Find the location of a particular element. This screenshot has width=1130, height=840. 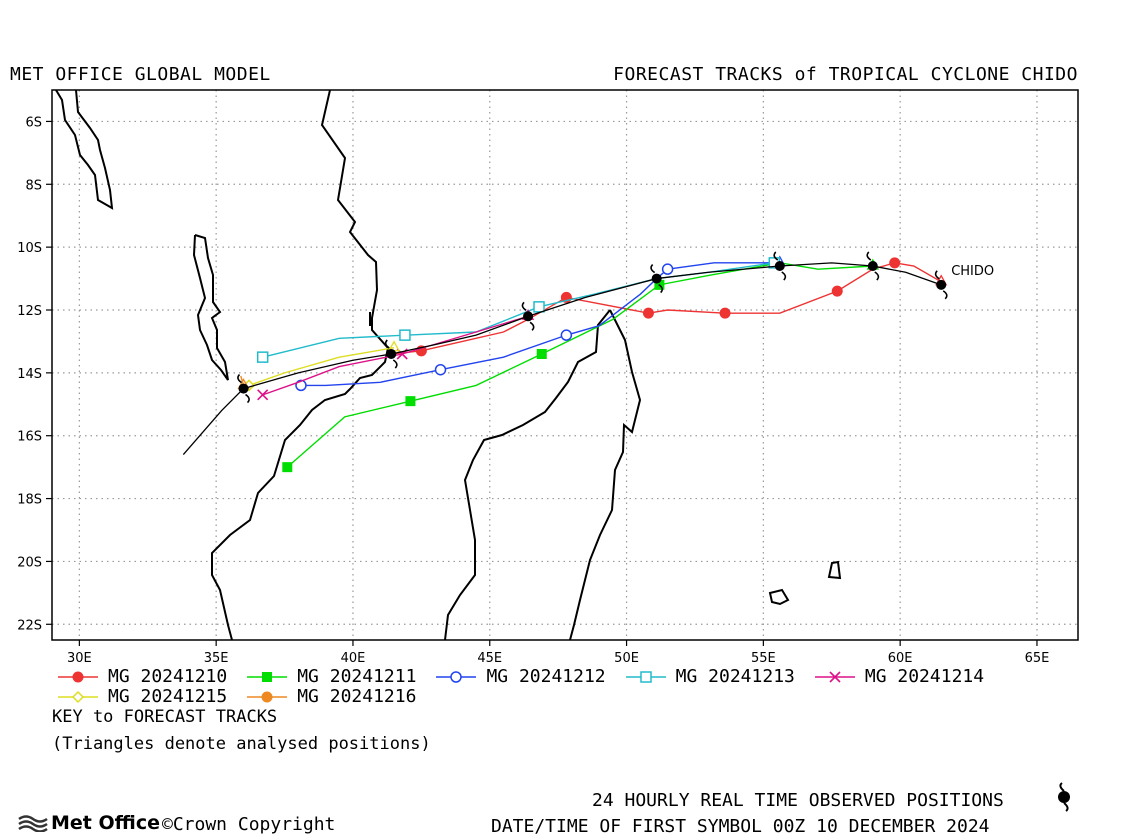

x-tick-label: 35E is located at coordinates (216, 658).